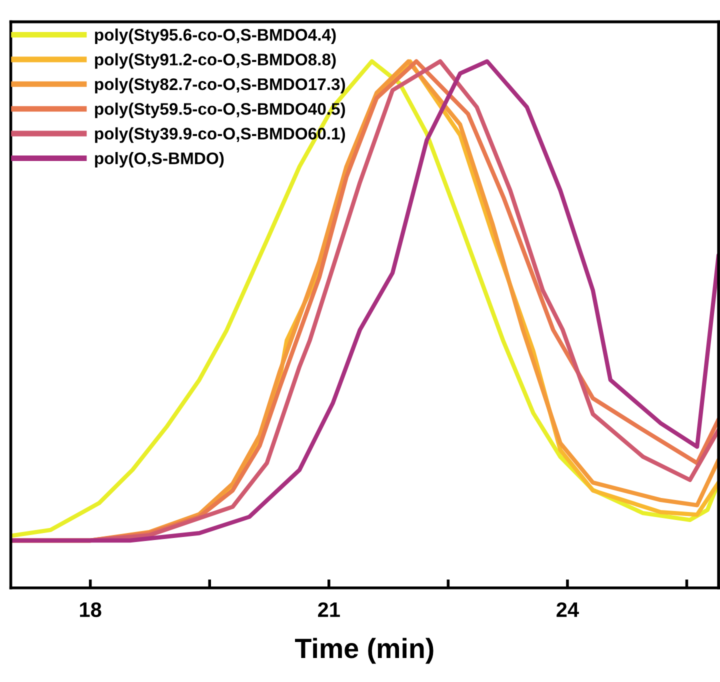 This screenshot has height=682, width=720. What do you see at coordinates (329, 609) in the screenshot?
I see `x-tick-label: 21` at bounding box center [329, 609].